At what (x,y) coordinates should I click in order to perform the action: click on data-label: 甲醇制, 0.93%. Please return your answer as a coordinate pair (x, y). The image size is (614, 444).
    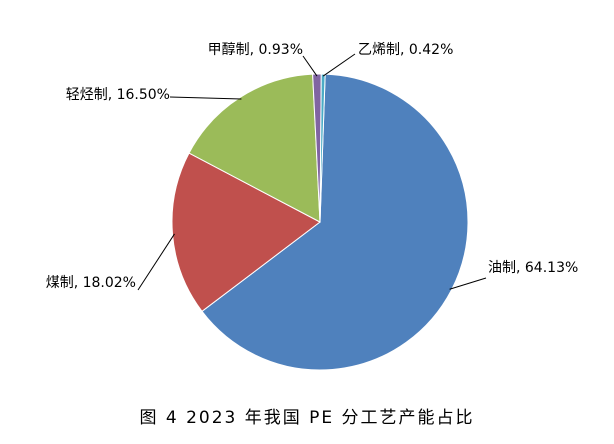
    Looking at the image, I should click on (255, 49).